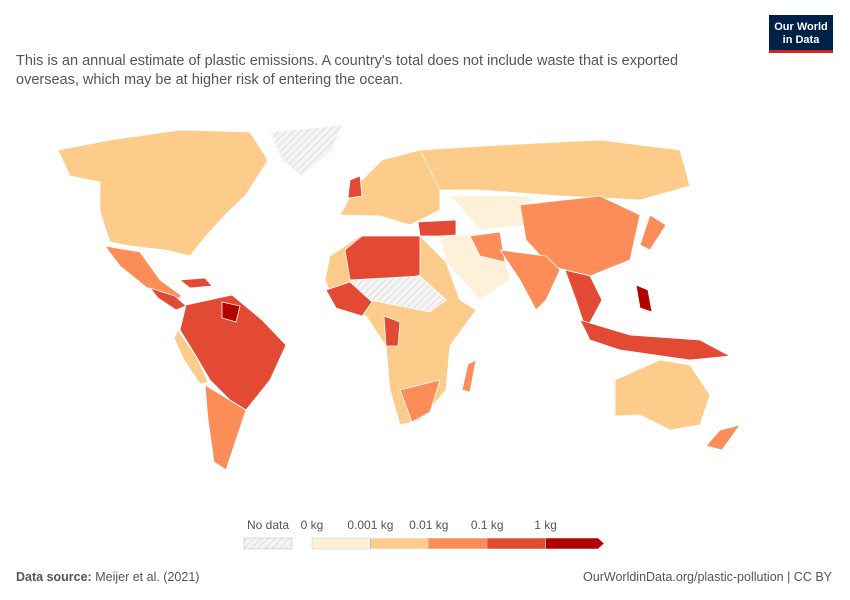  Describe the element at coordinates (355, 187) in the screenshot. I see `uk` at that location.